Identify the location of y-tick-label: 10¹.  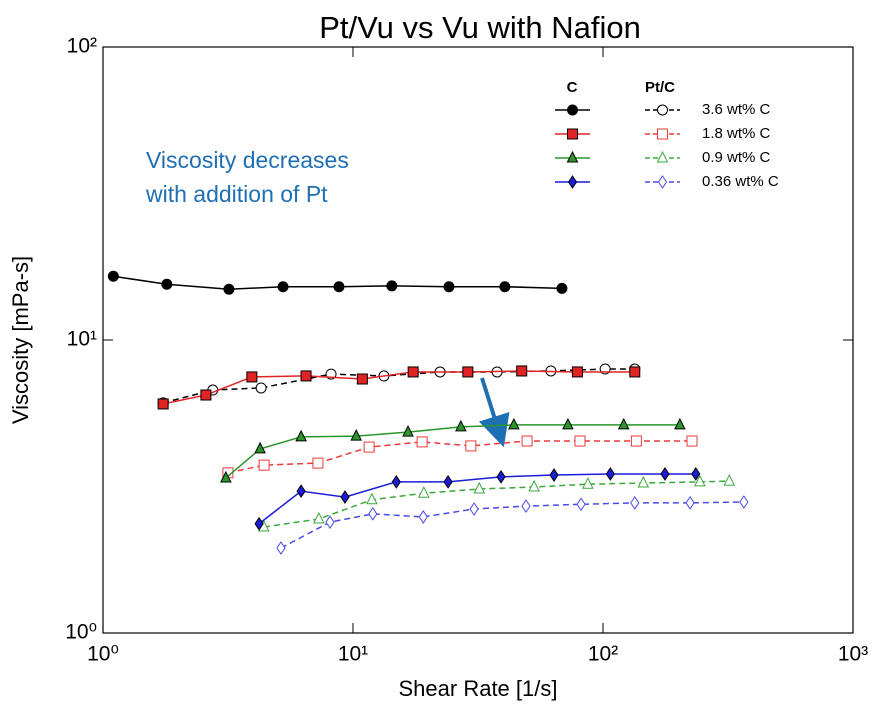
(82, 339).